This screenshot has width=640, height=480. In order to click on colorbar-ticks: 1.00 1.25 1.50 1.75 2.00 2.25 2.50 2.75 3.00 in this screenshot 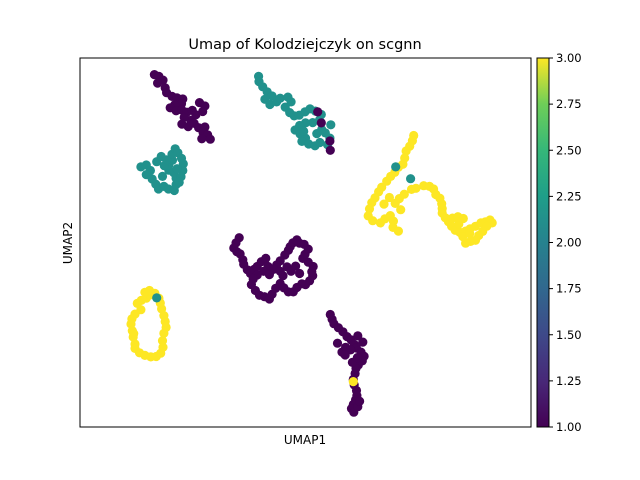, I will do `click(565, 242)`.